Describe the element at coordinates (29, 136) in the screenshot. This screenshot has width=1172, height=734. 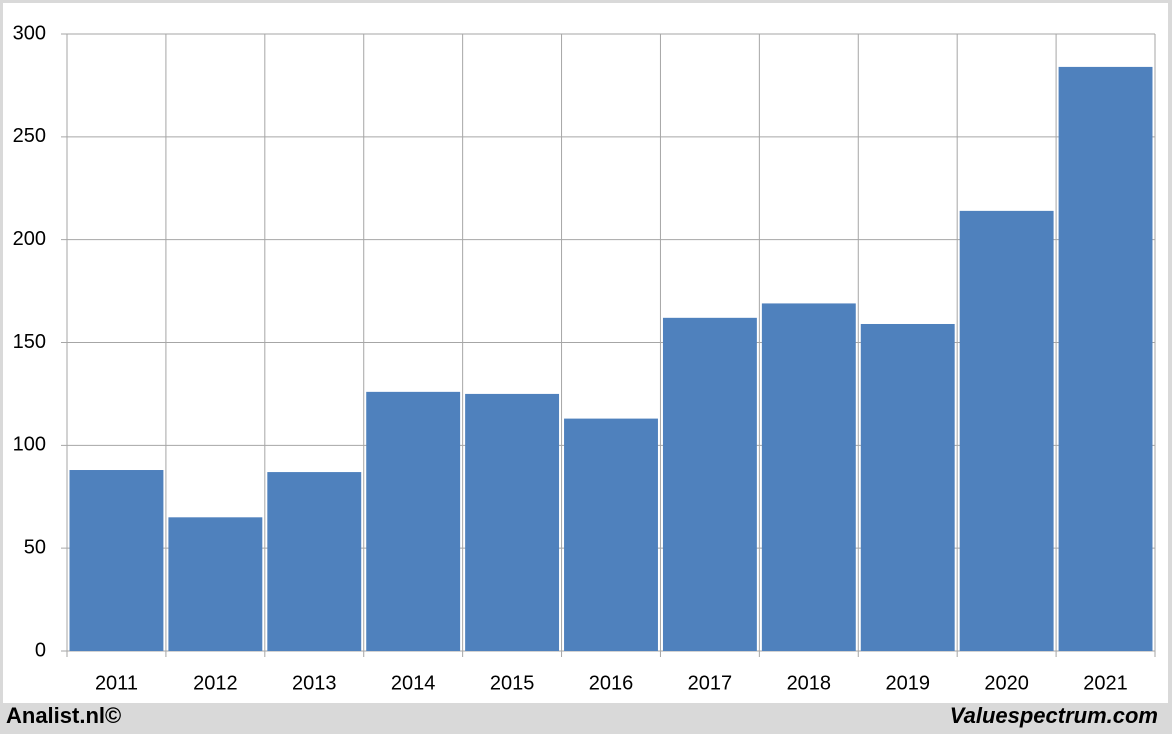
I see `y-tick-label: 250` at that location.